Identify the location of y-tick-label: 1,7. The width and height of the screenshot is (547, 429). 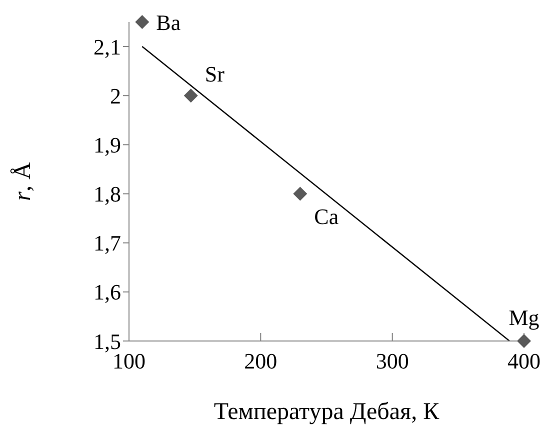
(107, 243).